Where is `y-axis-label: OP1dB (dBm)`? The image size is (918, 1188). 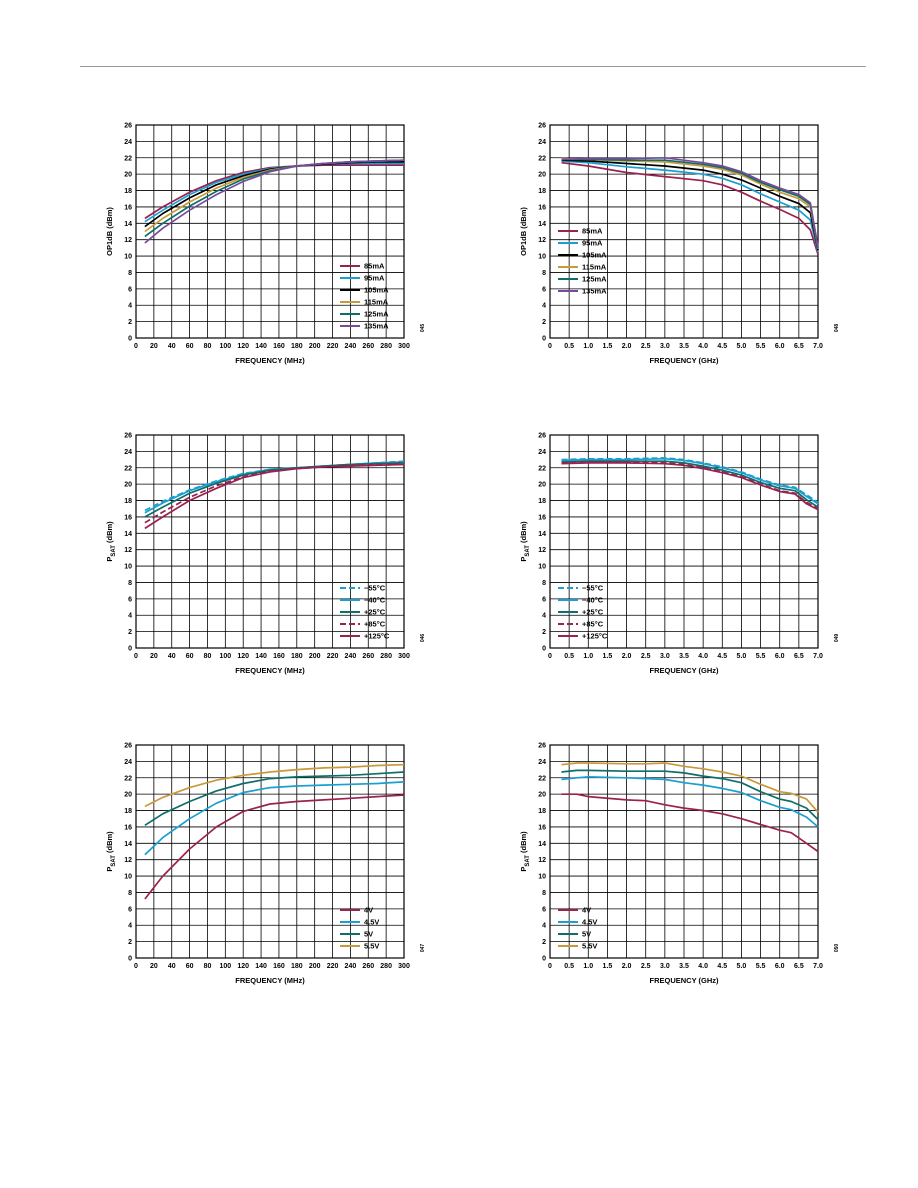 y-axis-label: OP1dB (dBm) is located at coordinates (523, 231).